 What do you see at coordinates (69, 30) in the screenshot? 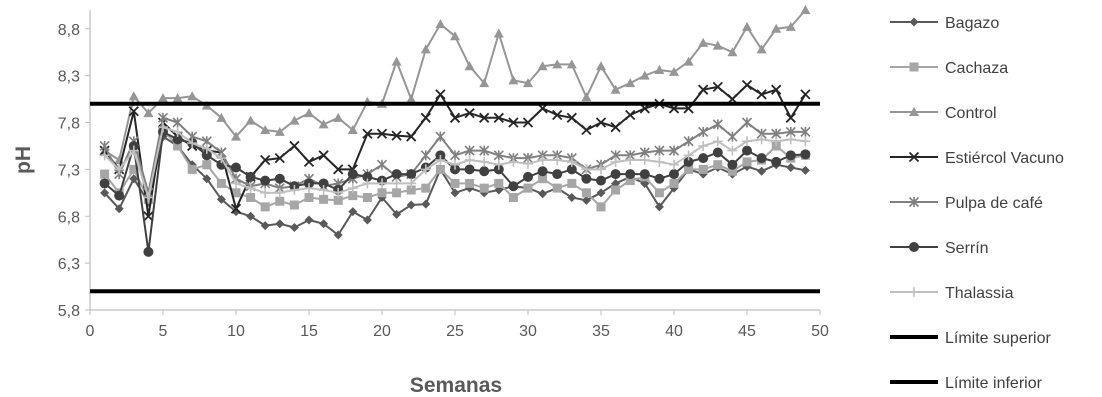
I see `y-tick-label: 8,8` at bounding box center [69, 30].